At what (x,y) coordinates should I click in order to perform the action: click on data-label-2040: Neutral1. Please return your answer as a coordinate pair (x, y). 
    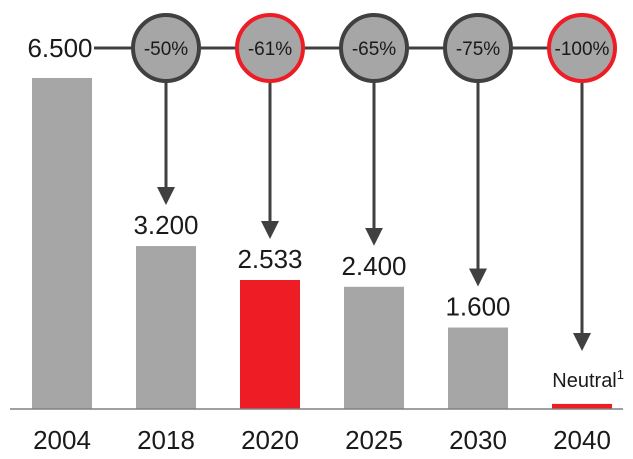
    Looking at the image, I should click on (588, 379).